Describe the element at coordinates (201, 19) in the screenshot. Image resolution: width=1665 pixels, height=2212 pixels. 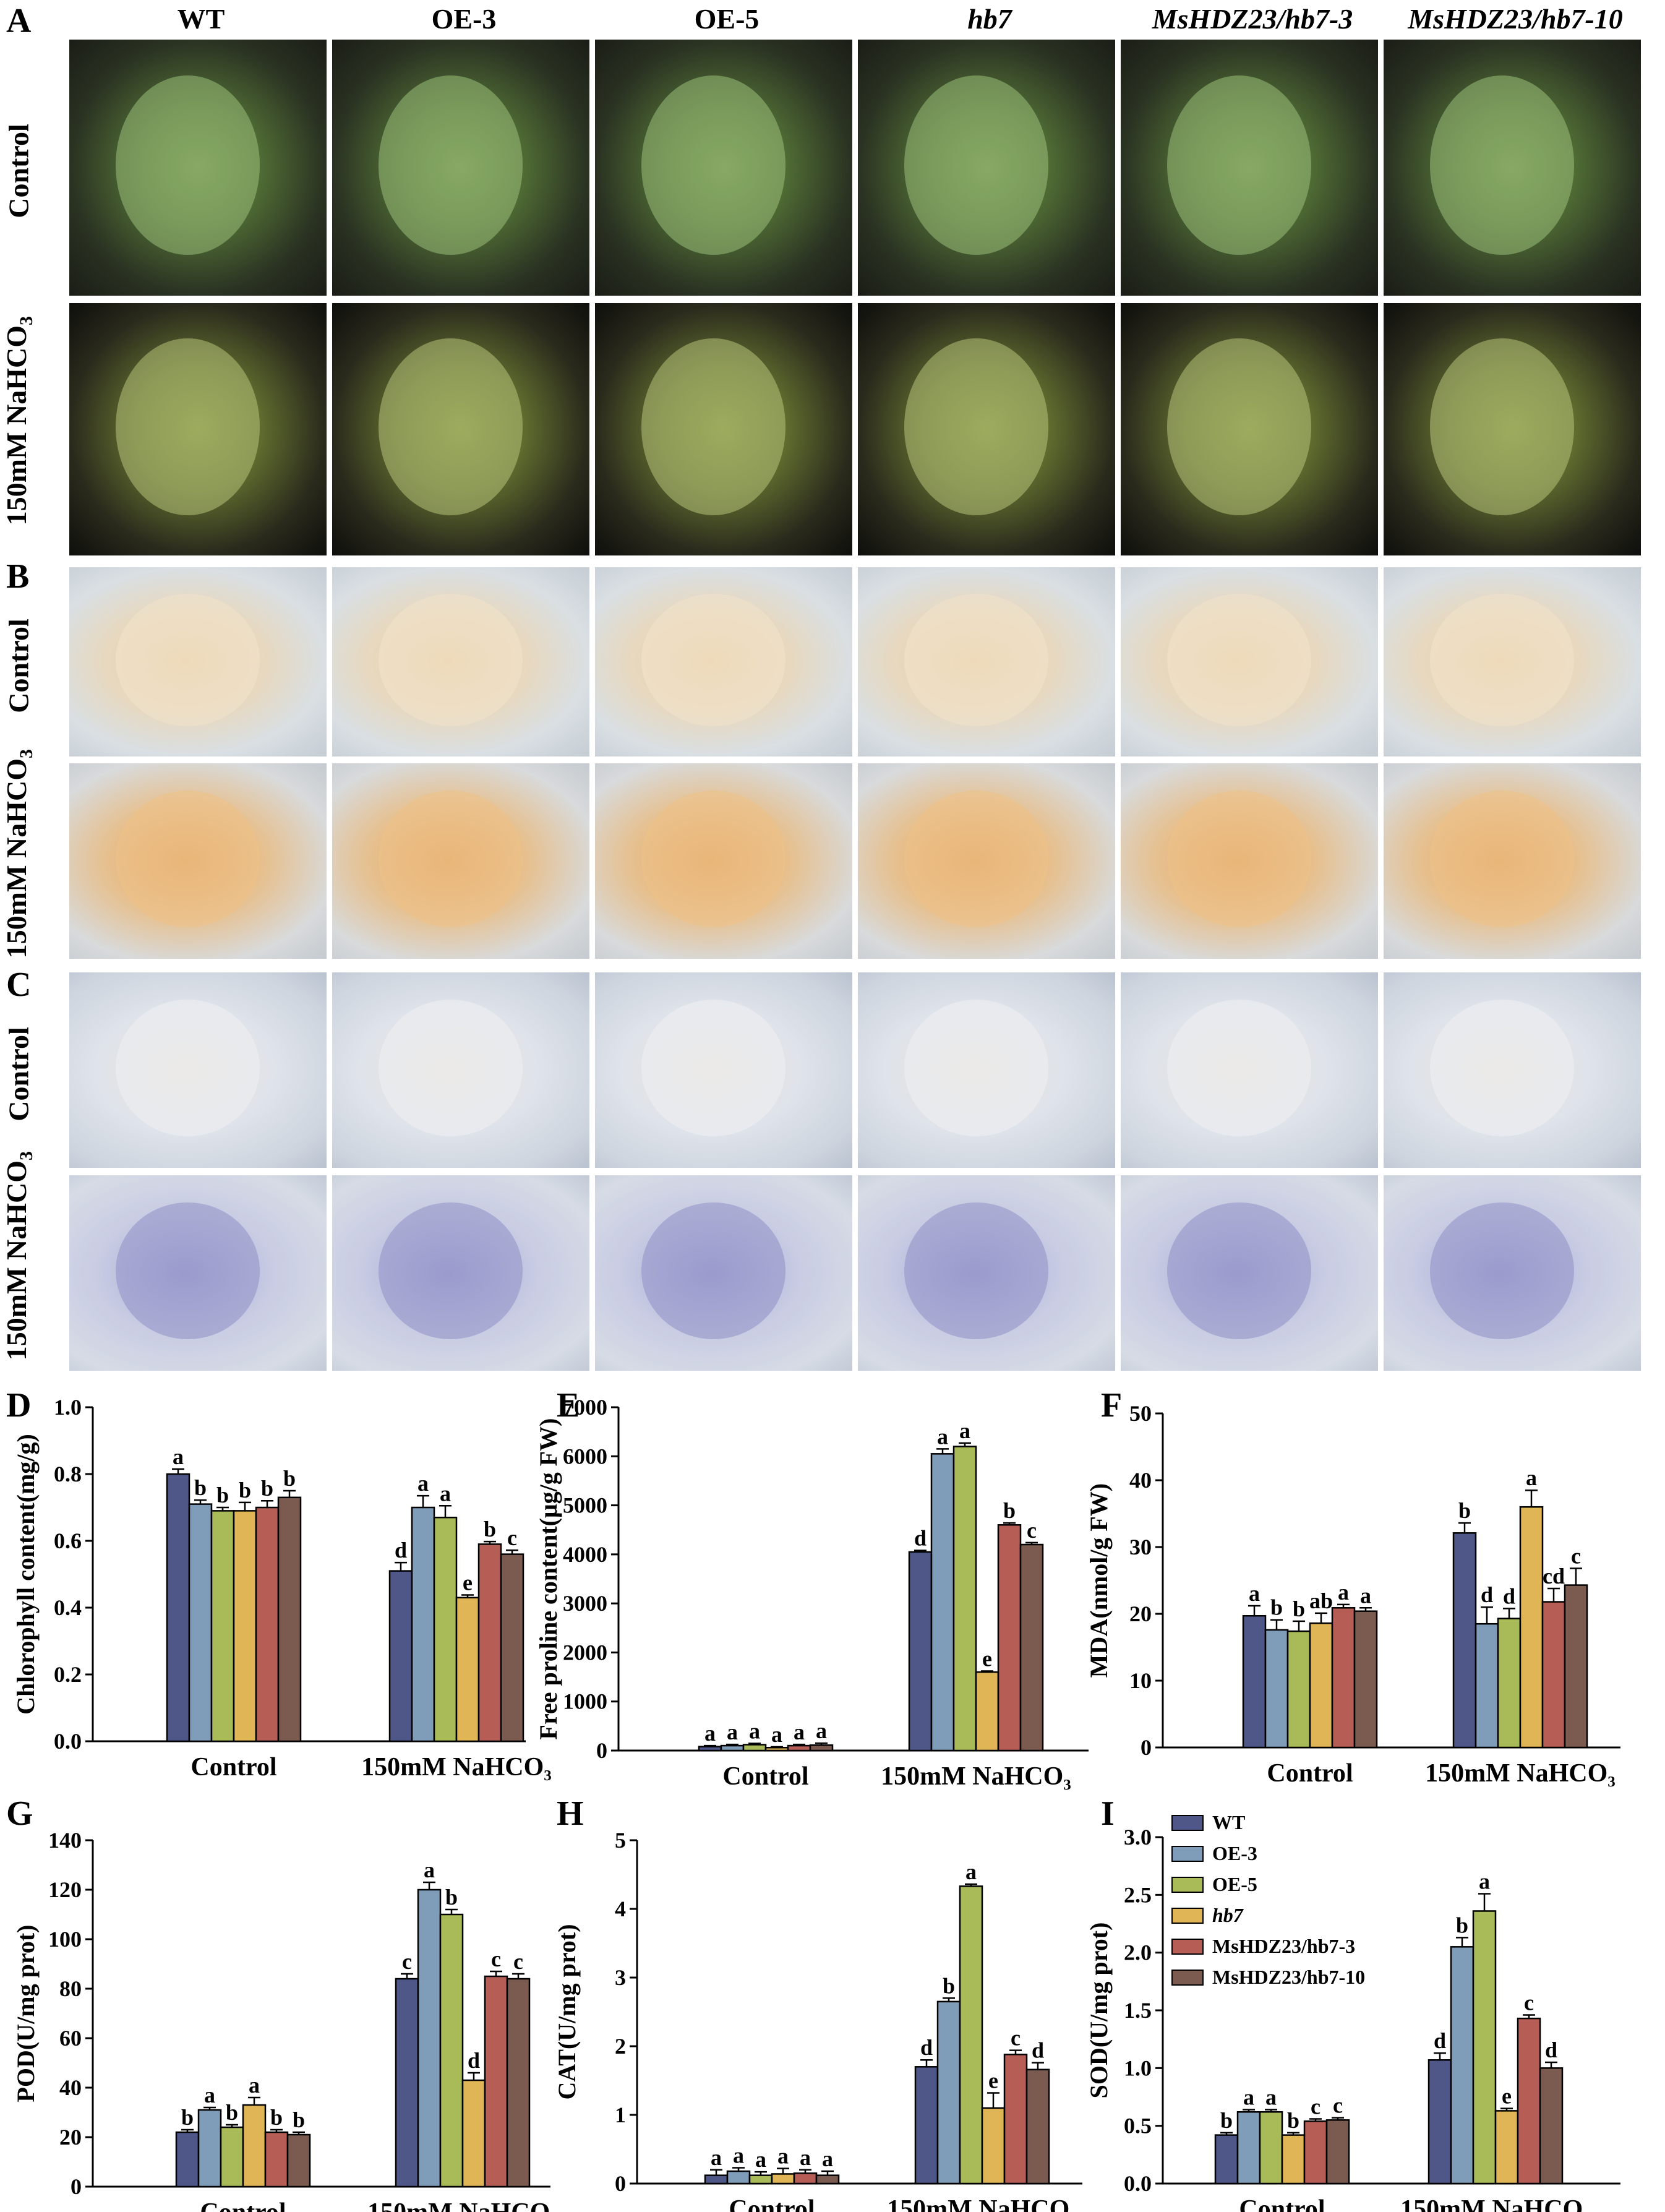
I see `column-header-wt: WT` at that location.